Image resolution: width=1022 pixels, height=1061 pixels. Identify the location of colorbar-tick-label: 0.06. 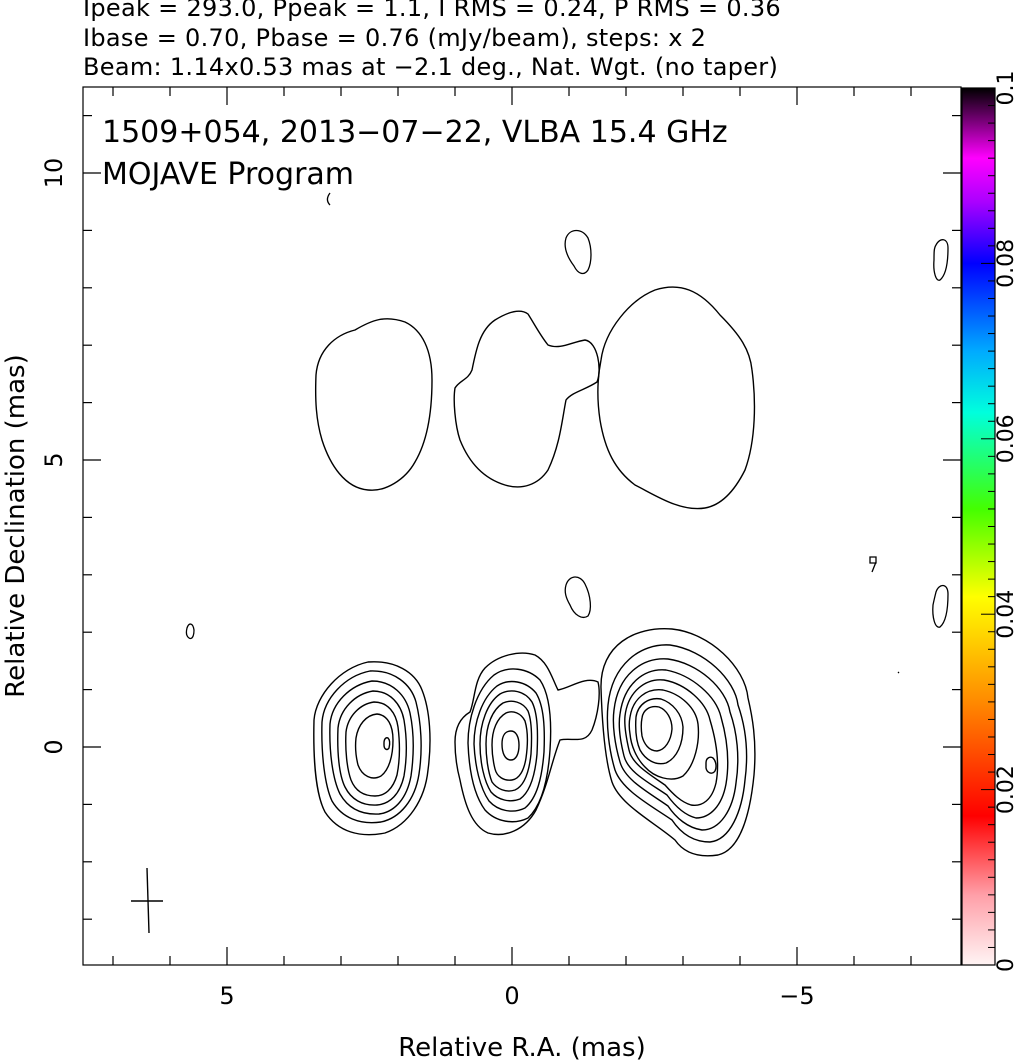
(1006, 438).